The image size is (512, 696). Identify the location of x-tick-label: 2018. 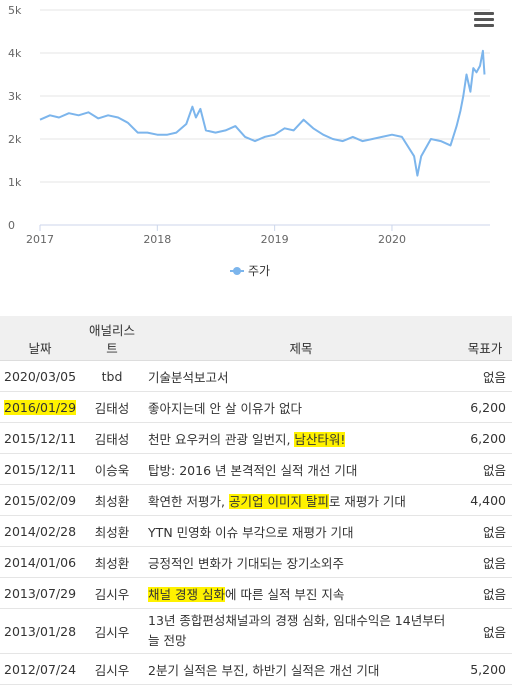
(157, 239).